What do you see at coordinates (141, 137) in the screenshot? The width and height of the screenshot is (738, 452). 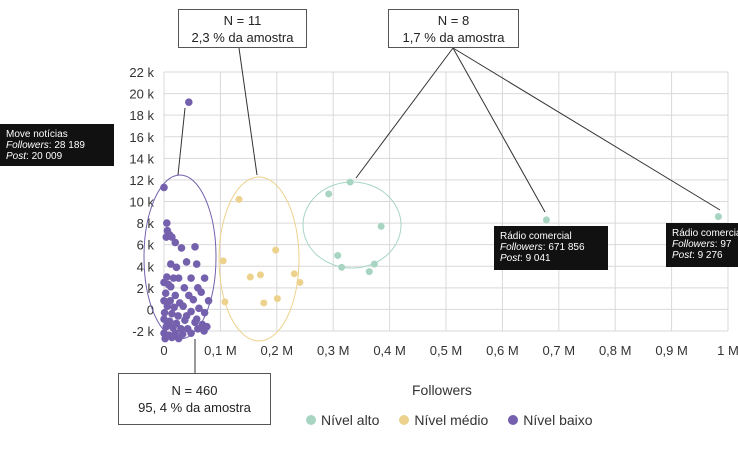 I see `y-tick-label: 16 k` at bounding box center [141, 137].